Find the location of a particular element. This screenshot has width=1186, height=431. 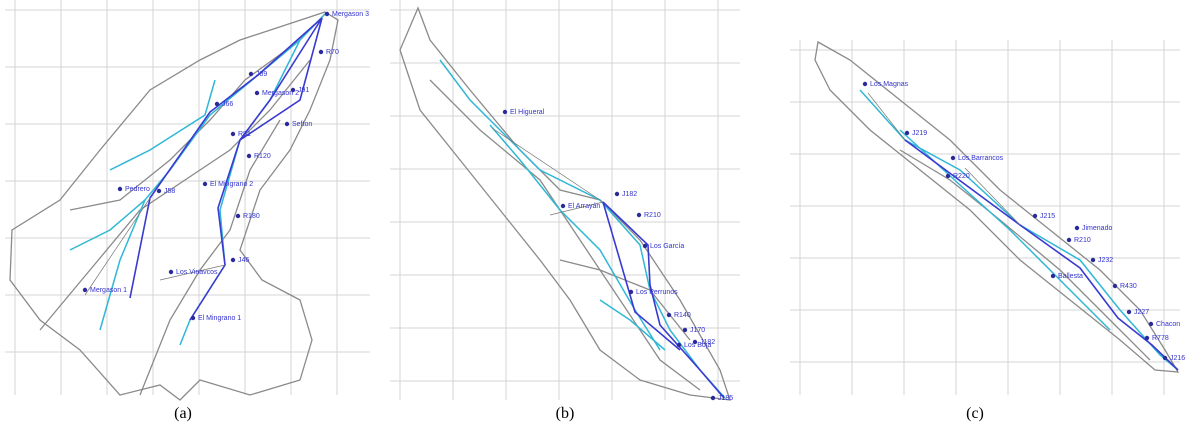

element-label: Los Boja is located at coordinates (697, 345).